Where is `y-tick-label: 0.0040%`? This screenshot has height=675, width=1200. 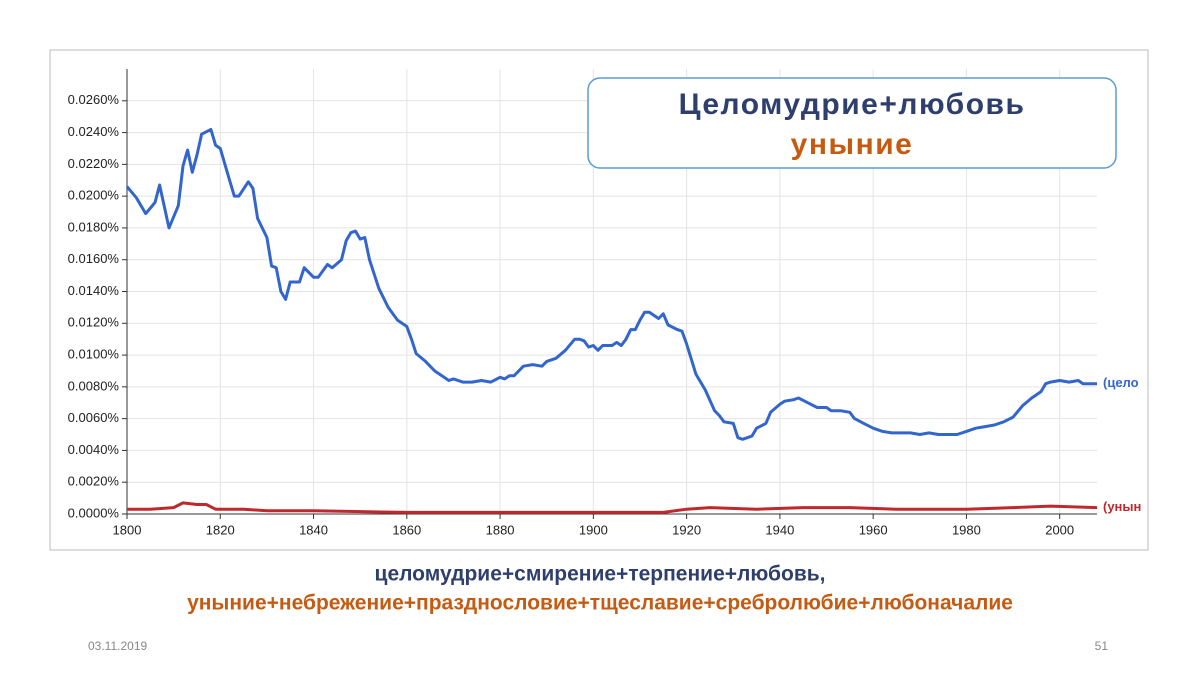 y-tick-label: 0.0040% is located at coordinates (94, 449).